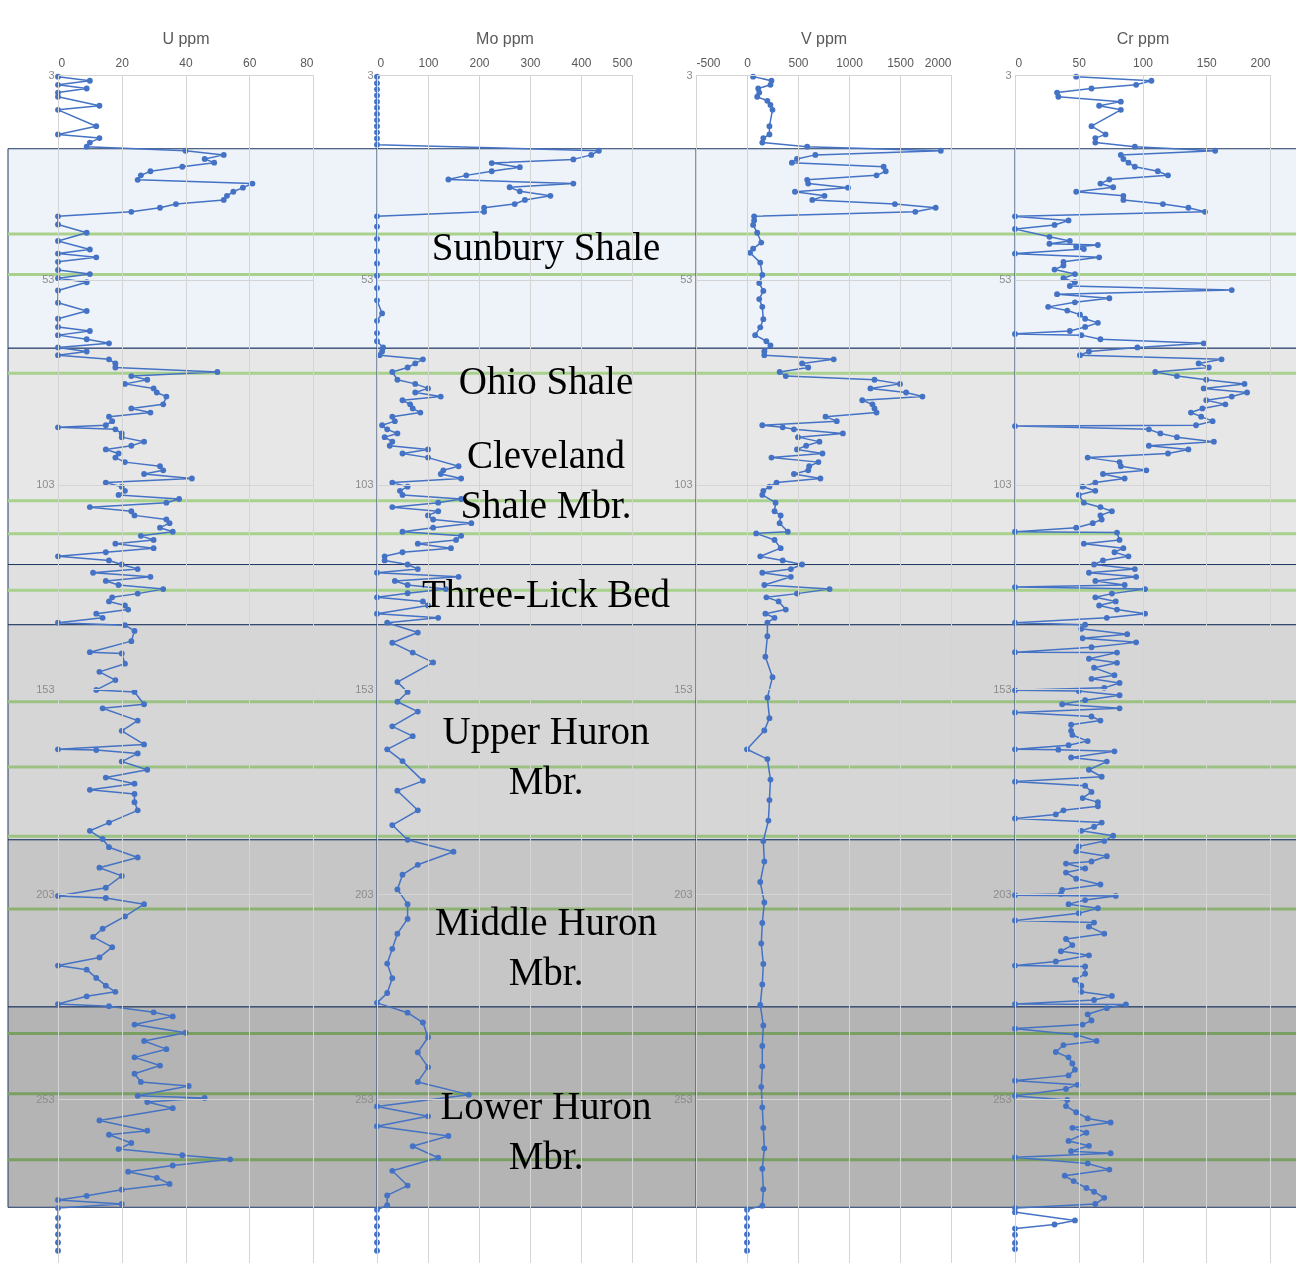 The width and height of the screenshot is (1296, 1278). I want to click on band-label: Three-Lick Bed, so click(546, 593).